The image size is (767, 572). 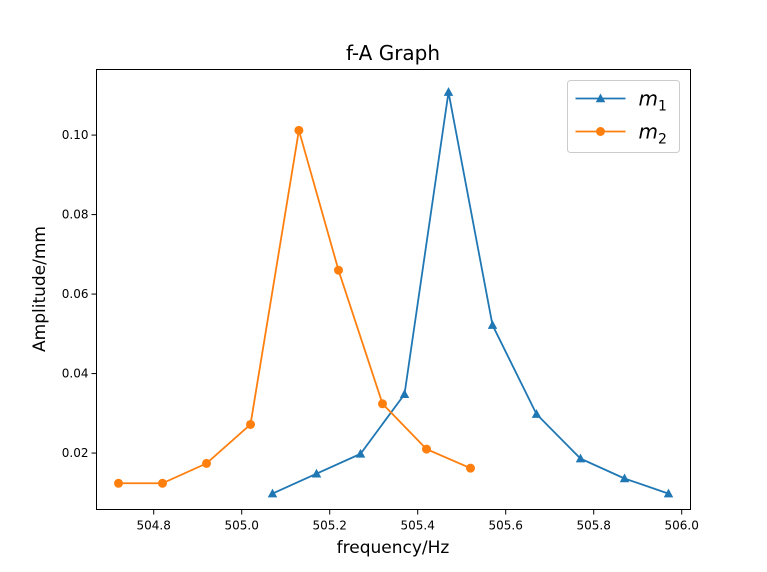 What do you see at coordinates (393, 548) in the screenshot?
I see `x-axis-label: frequency/Hz` at bounding box center [393, 548].